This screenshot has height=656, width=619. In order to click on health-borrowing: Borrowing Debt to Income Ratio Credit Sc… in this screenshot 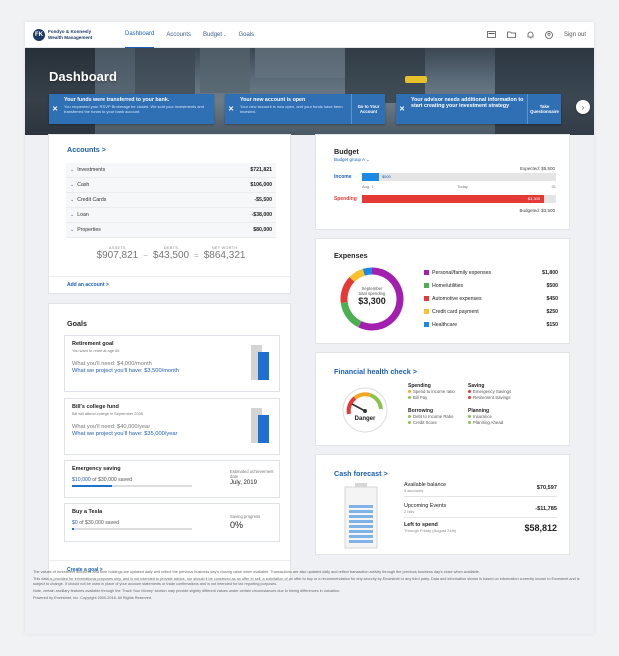, I will do `click(431, 416)`.